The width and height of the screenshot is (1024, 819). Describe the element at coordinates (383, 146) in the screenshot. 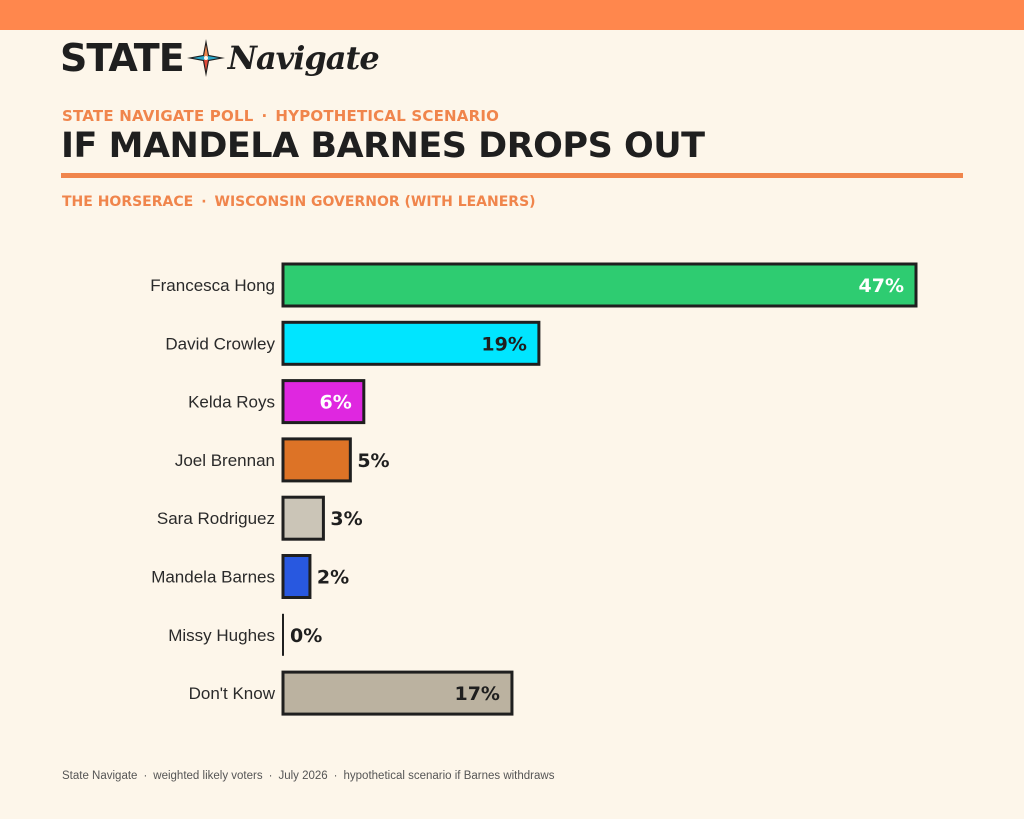

I see `page-title: IF MANDELA BARNES DROPS OUT` at that location.